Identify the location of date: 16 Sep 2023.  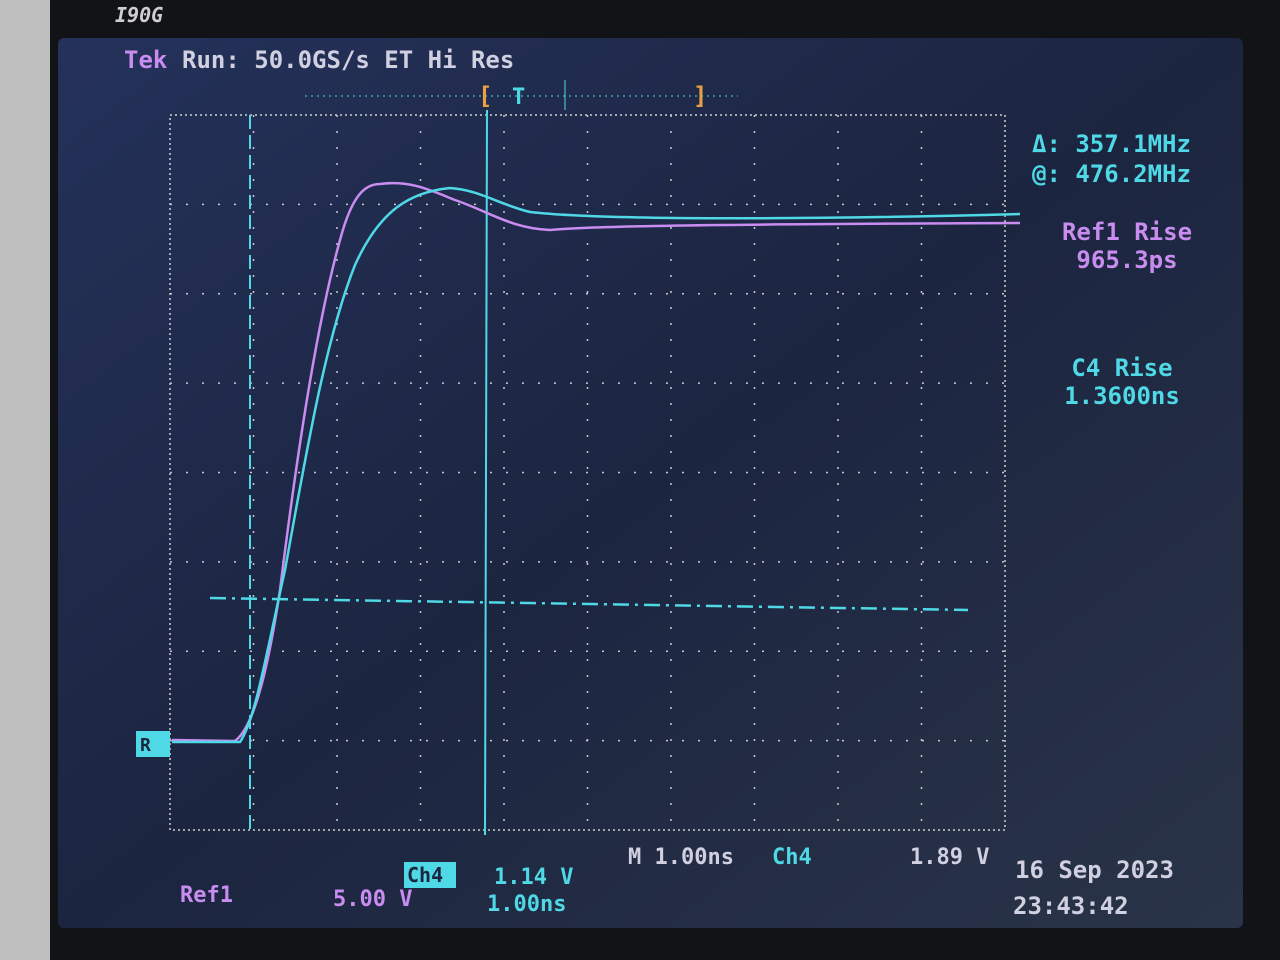
(1094, 870).